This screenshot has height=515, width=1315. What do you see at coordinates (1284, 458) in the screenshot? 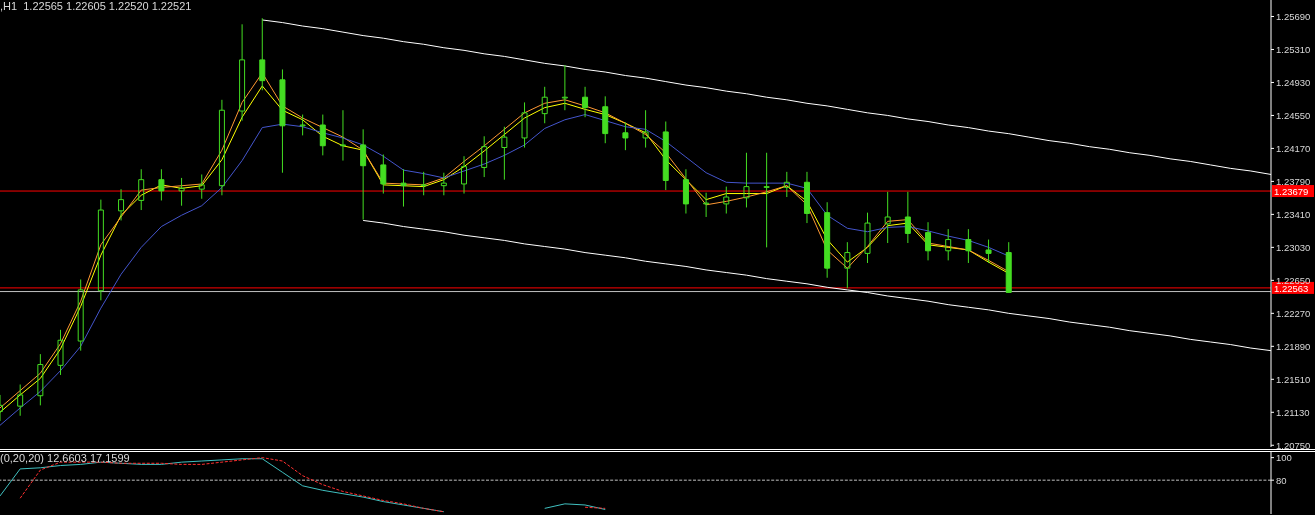
I see `y-tick-label: 100` at bounding box center [1284, 458].